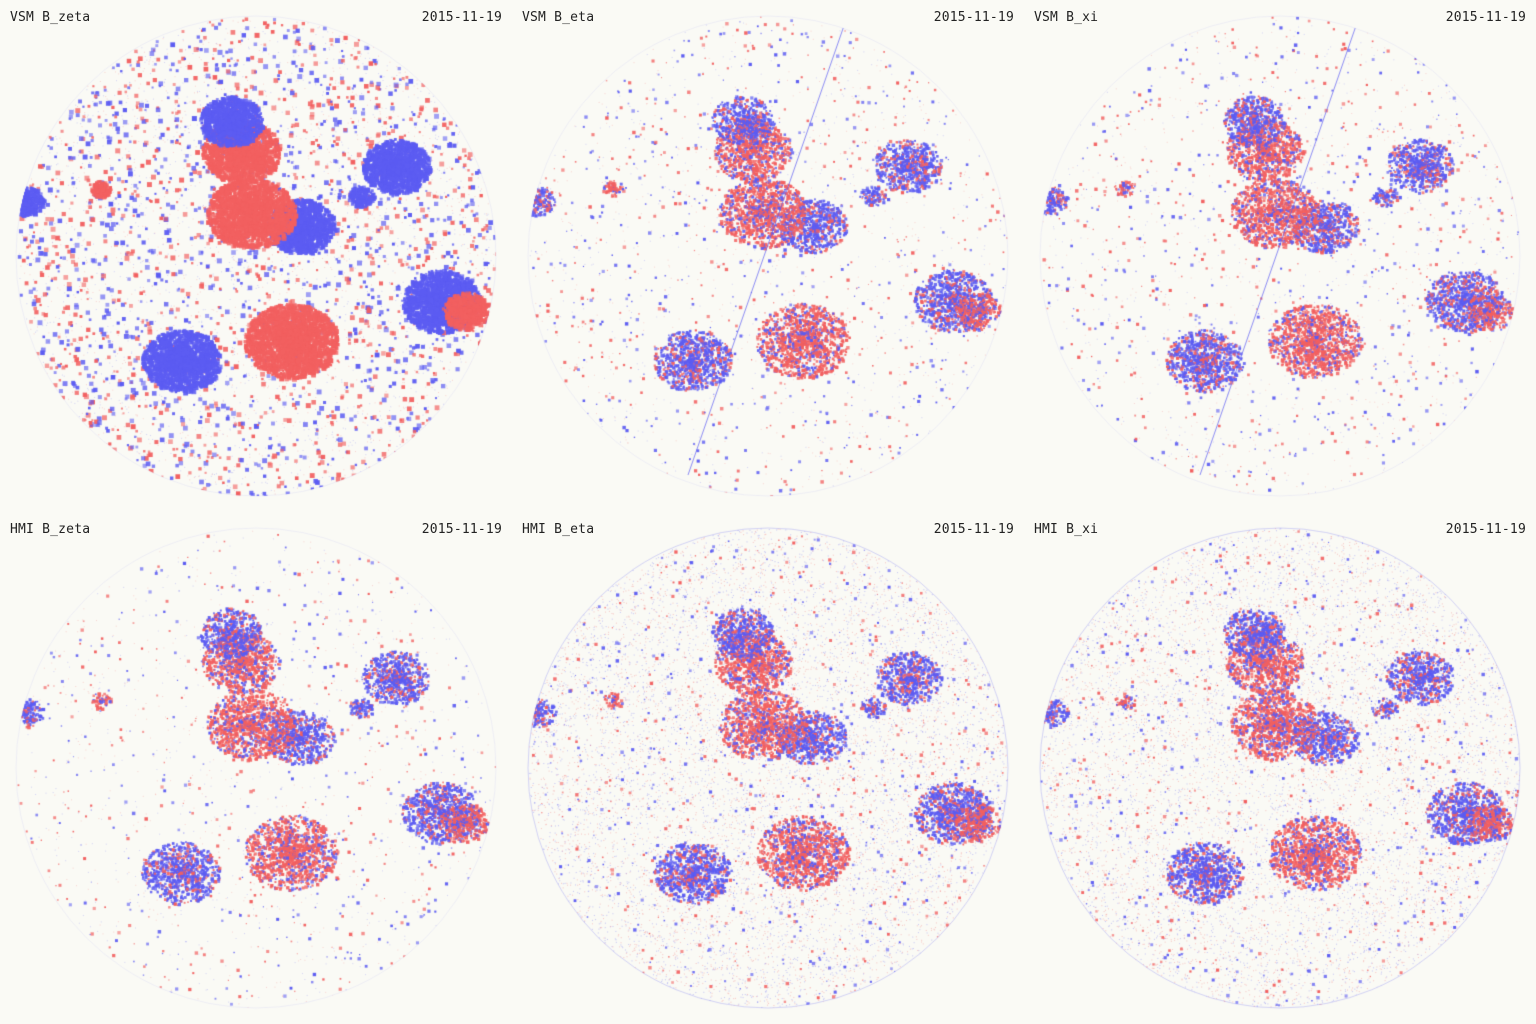 This screenshot has width=1536, height=1024. Describe the element at coordinates (50, 529) in the screenshot. I see `panel-title: HMI B_zeta` at that location.